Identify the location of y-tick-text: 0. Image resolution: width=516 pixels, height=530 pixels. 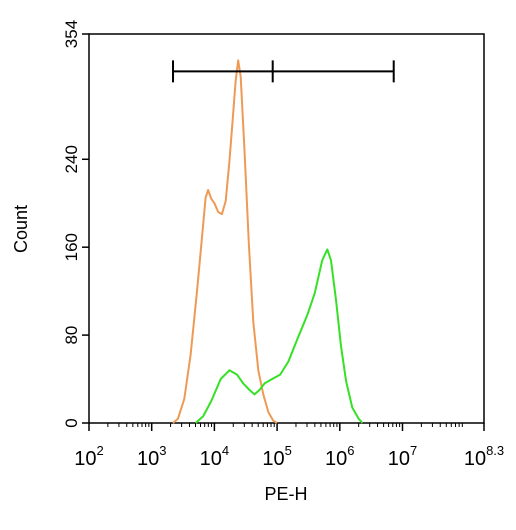
(71, 422).